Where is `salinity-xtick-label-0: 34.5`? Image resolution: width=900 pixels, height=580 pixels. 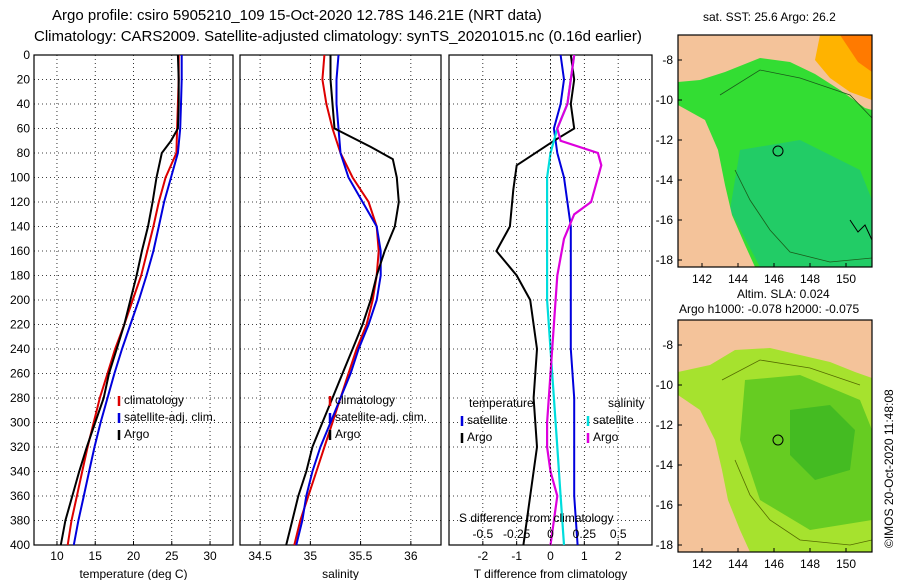 salinity-xtick-label-0: 34.5 is located at coordinates (260, 556).